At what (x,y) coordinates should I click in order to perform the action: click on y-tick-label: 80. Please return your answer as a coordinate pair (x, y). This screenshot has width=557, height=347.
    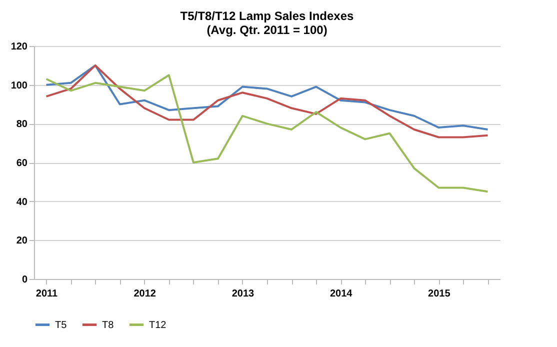
    Looking at the image, I should click on (22, 124).